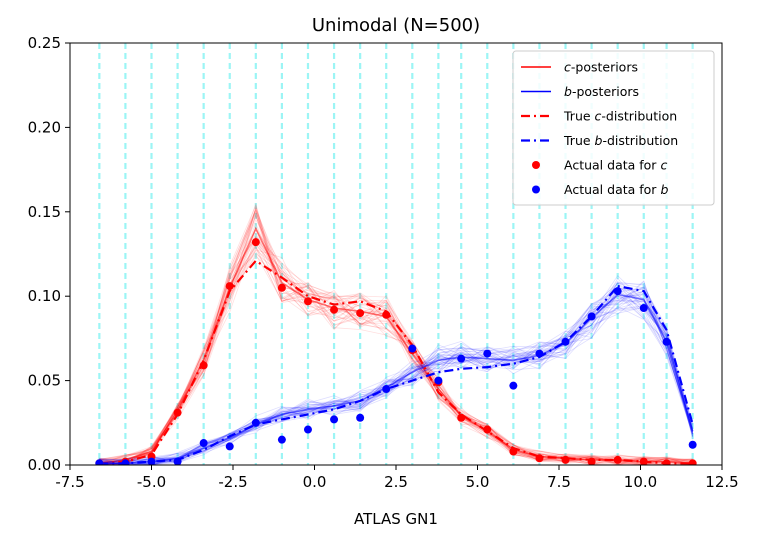  Describe the element at coordinates (44, 127) in the screenshot. I see `y-tick-label: 0.20` at that location.